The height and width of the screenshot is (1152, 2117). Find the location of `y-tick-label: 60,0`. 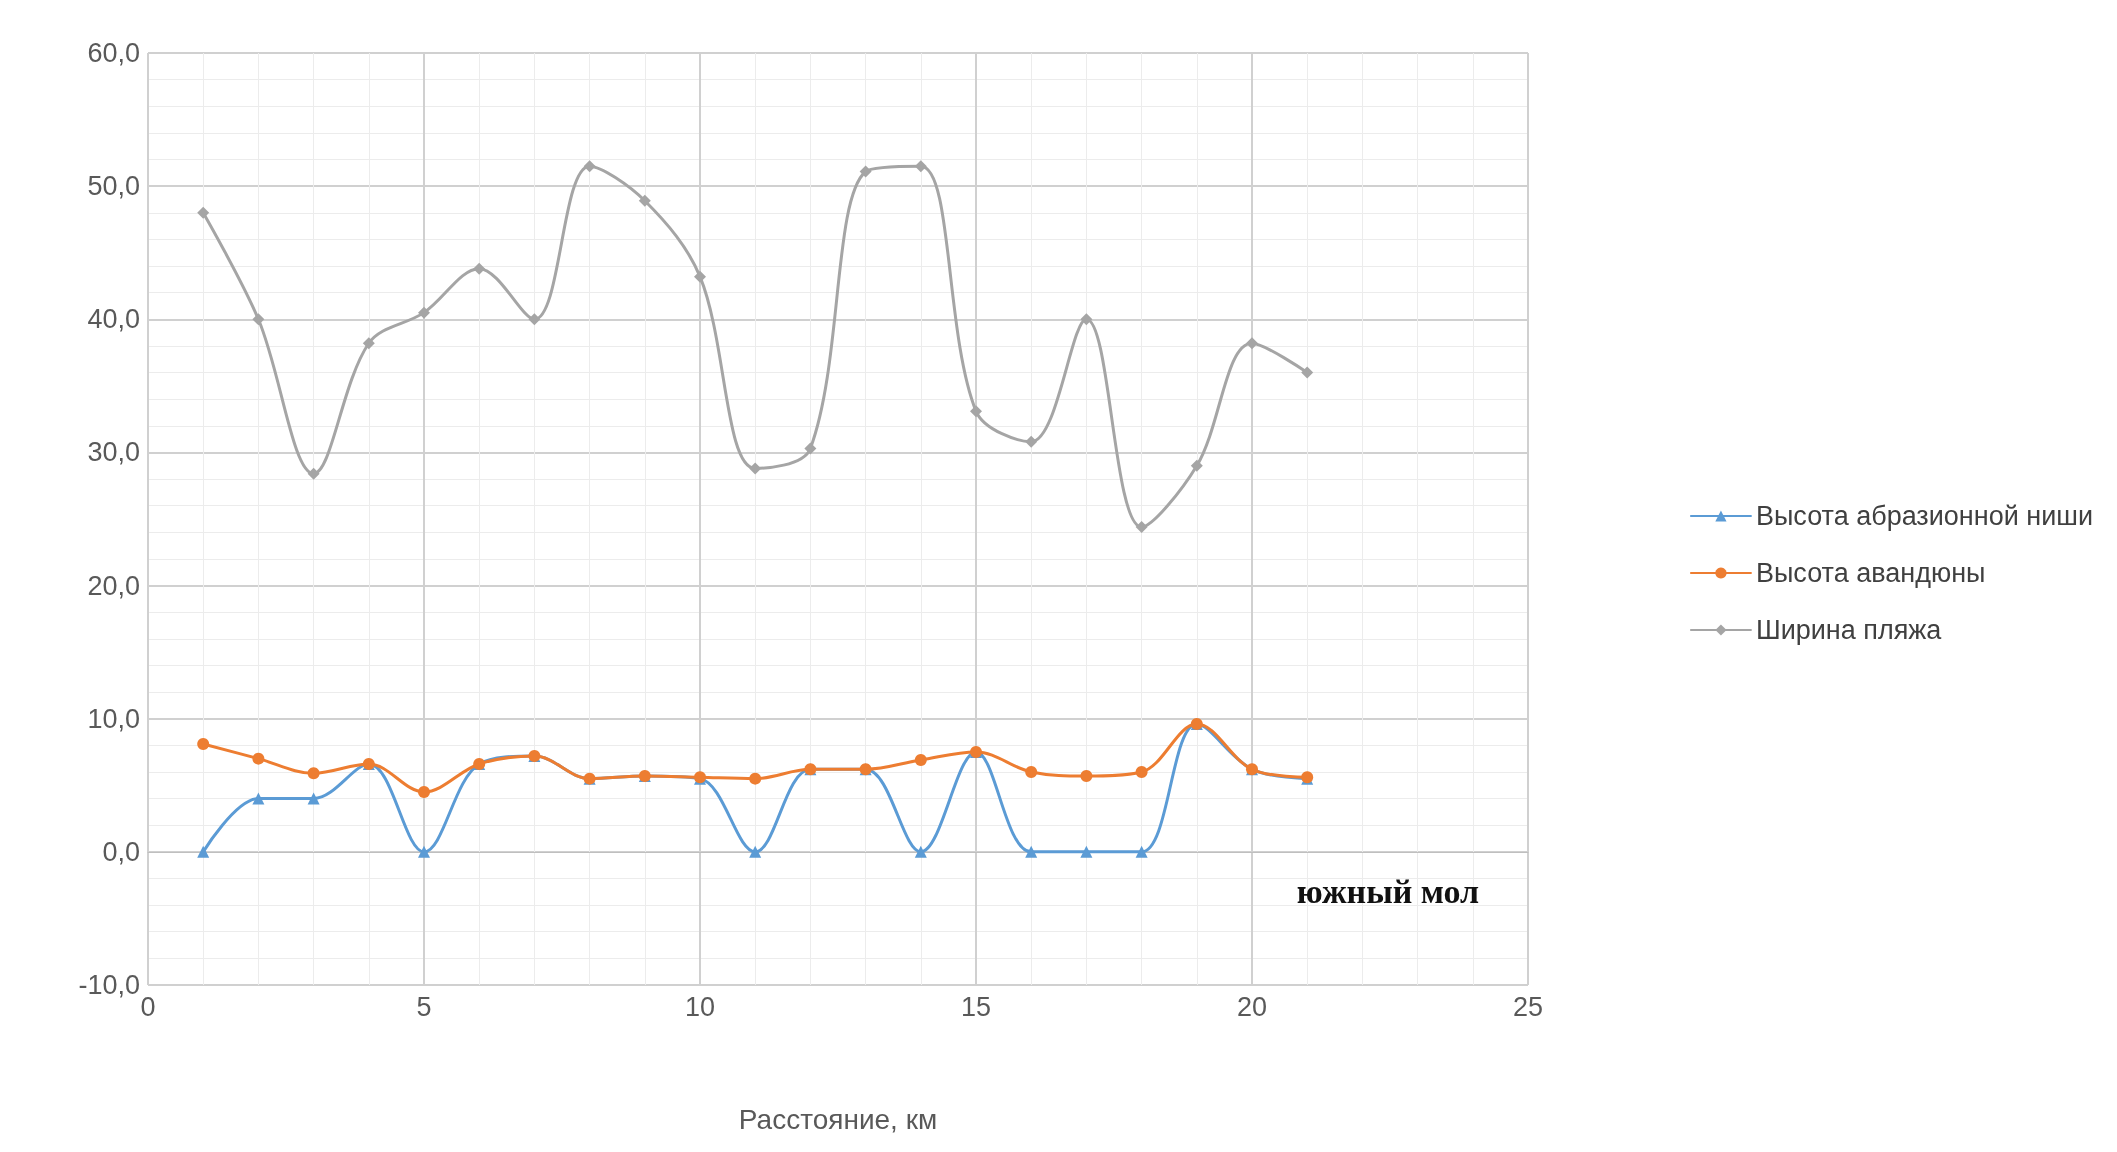

y-tick-label: 60,0 is located at coordinates (113, 53).